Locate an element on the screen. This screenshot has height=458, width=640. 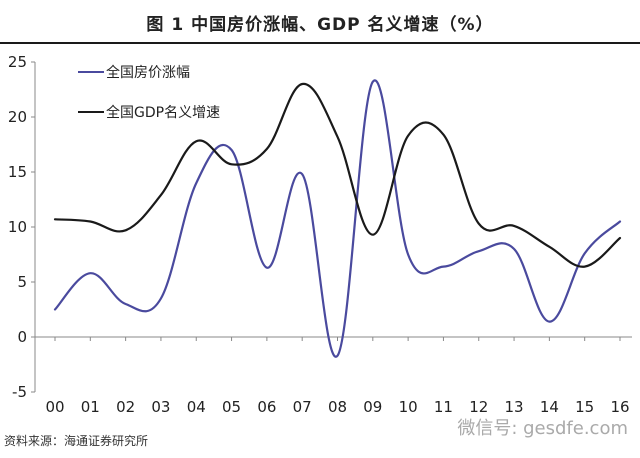
x-tick-label: 14 is located at coordinates (549, 407).